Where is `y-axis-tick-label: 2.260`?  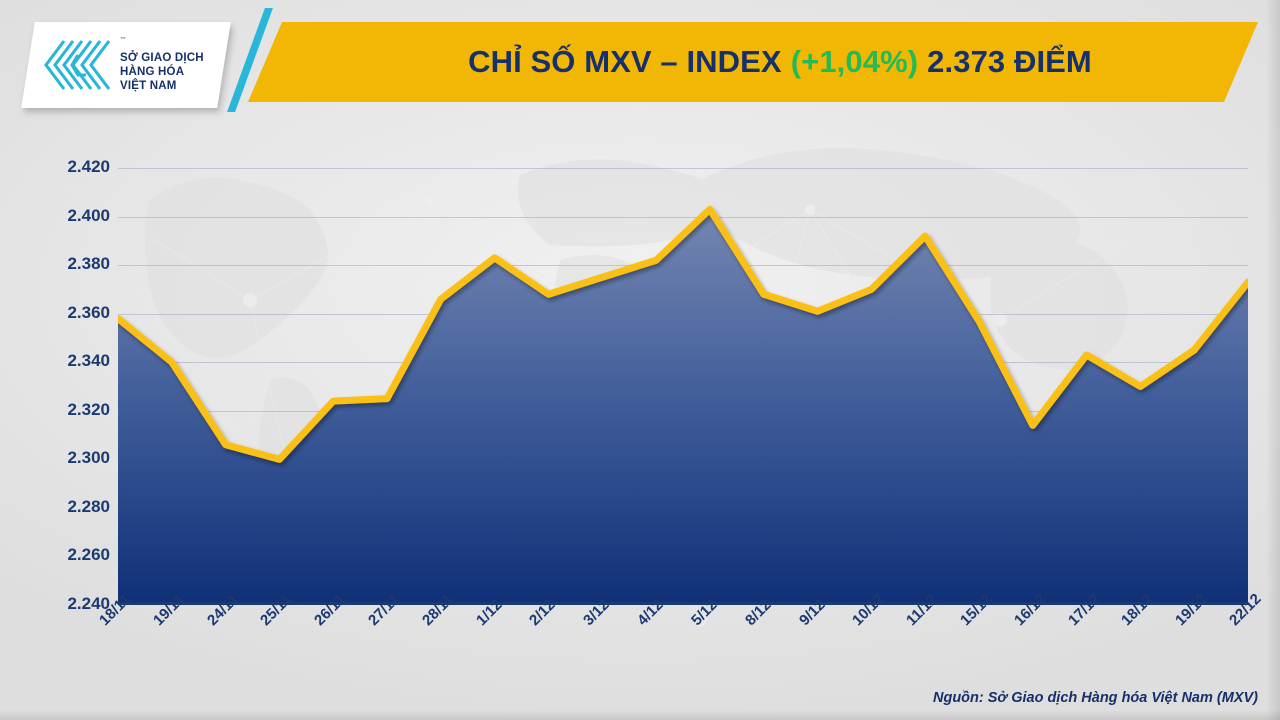 y-axis-tick-label: 2.260 is located at coordinates (88, 555).